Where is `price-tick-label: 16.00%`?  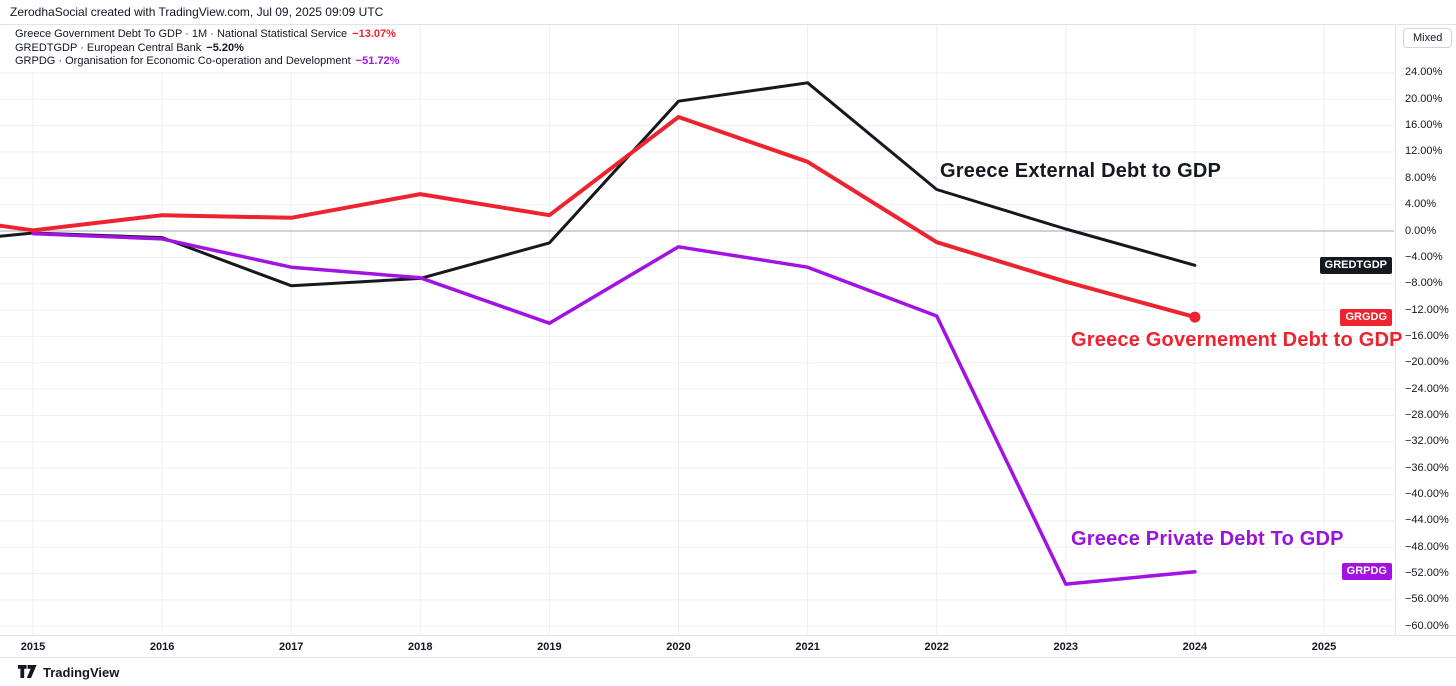
price-tick-label: 16.00% is located at coordinates (1424, 125).